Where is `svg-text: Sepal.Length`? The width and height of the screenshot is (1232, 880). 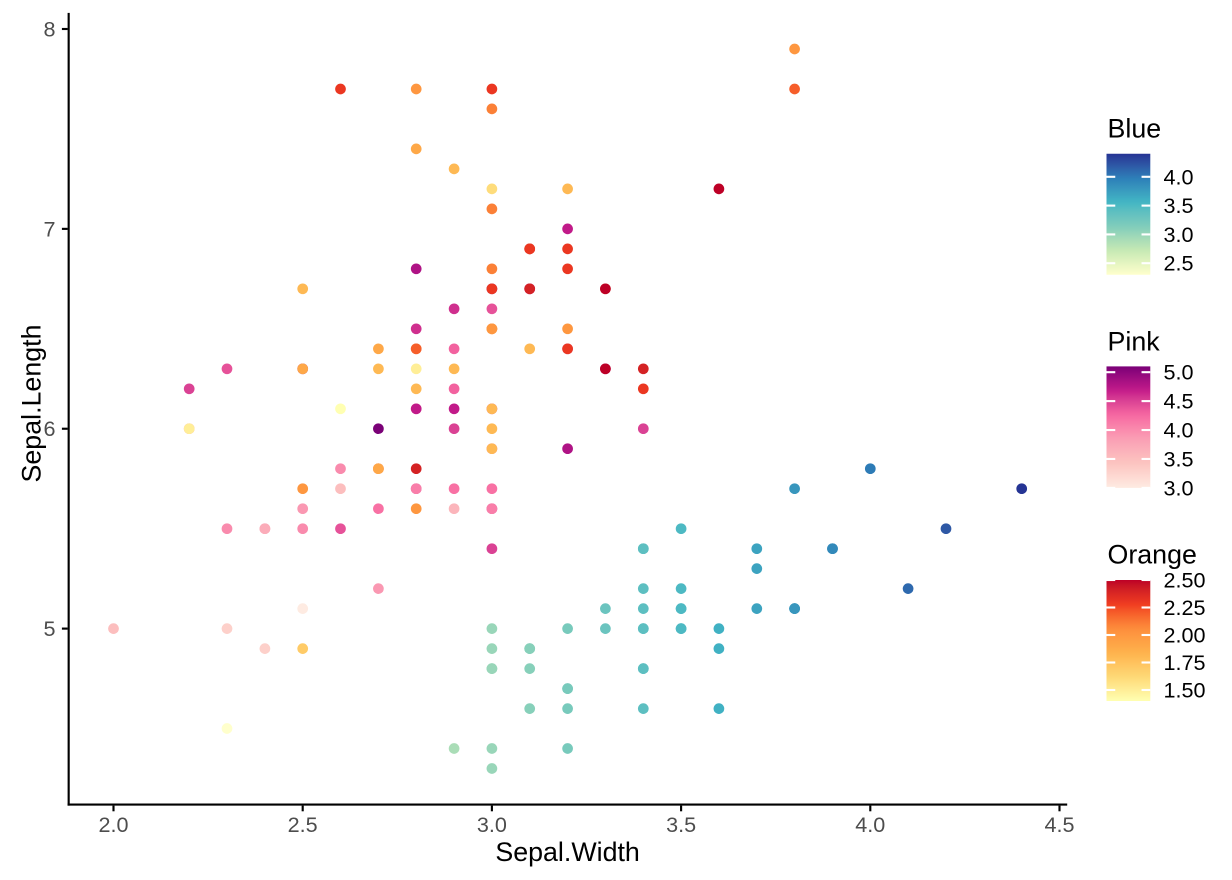 svg-text: Sepal.Length is located at coordinates (32, 404).